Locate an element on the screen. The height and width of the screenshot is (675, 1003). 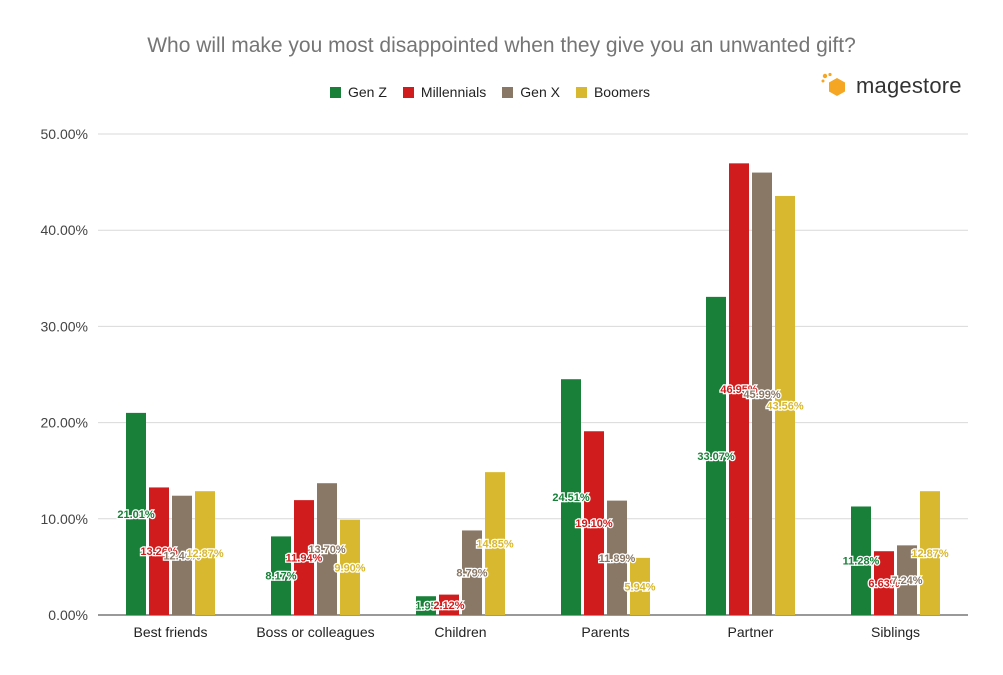
data-label: 46.95% is located at coordinates (739, 390).